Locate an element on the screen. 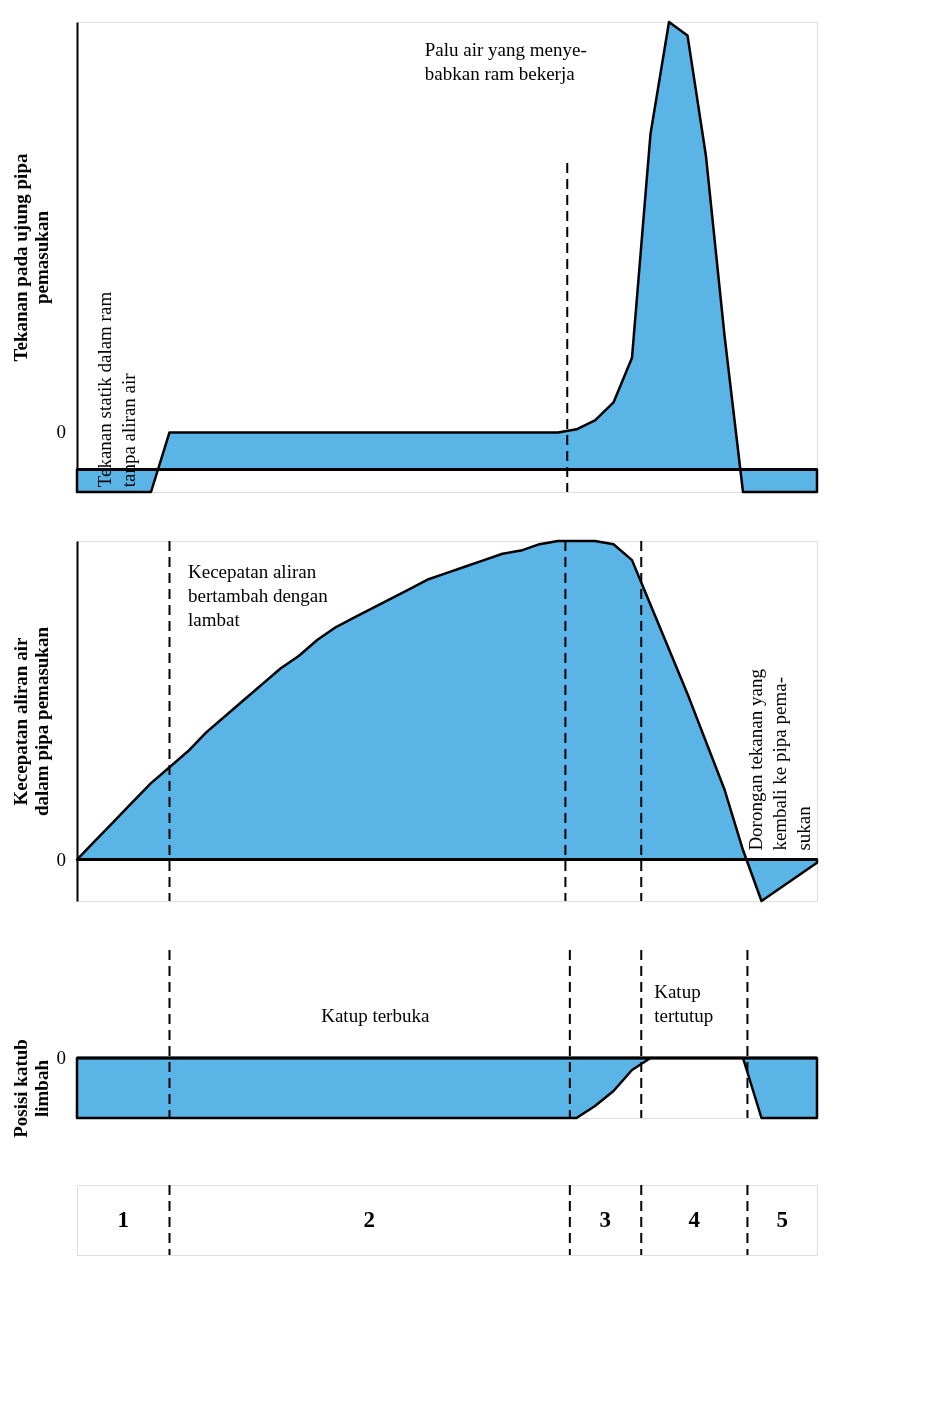  y-axis-title: Tekanan pada ujung pipa pemasukan is located at coordinates (30, 257).